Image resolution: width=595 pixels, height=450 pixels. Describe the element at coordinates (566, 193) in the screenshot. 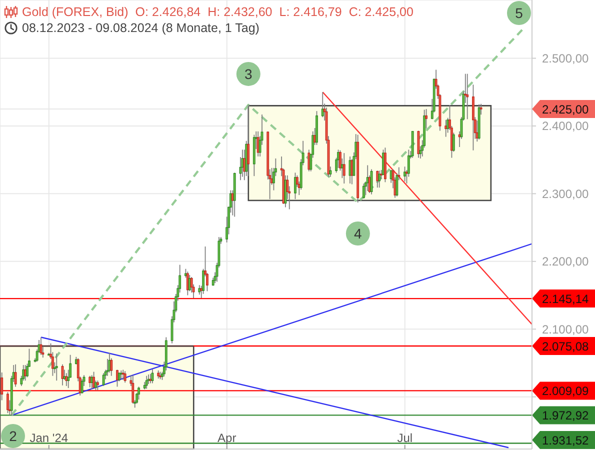

I see `y-tick-label: 2.300,00` at that location.